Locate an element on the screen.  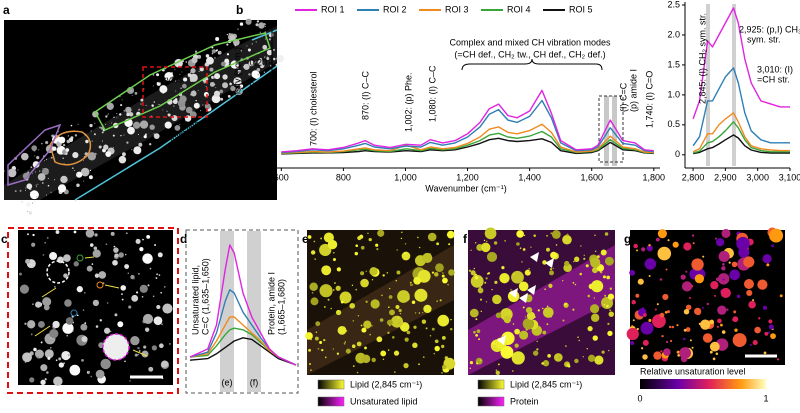
x-tick-label: 1,000 is located at coordinates (405, 177).